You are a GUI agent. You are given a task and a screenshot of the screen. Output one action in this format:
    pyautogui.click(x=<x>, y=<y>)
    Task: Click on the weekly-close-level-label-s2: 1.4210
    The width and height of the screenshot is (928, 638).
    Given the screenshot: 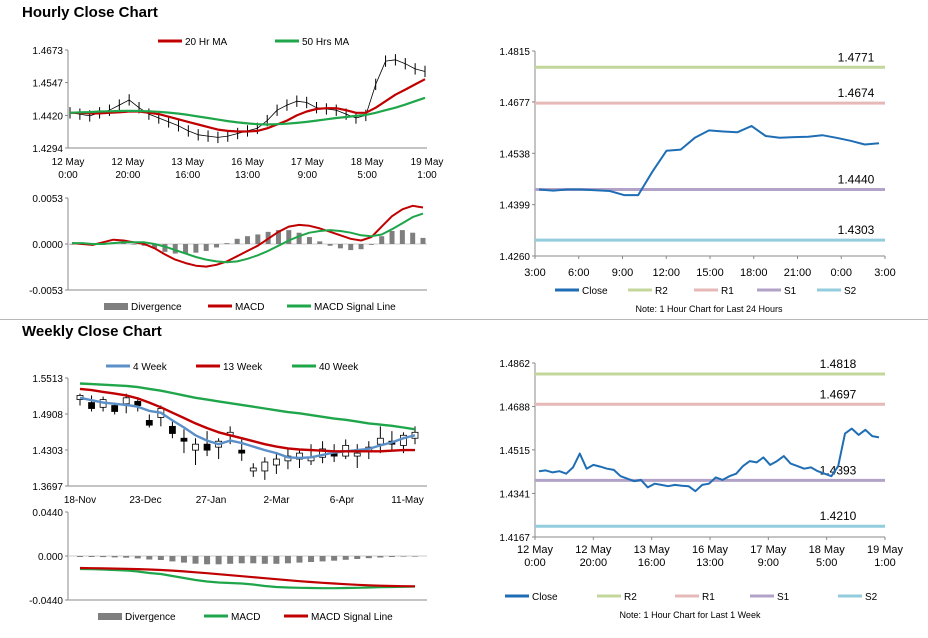 What is the action you would take?
    pyautogui.click(x=838, y=516)
    